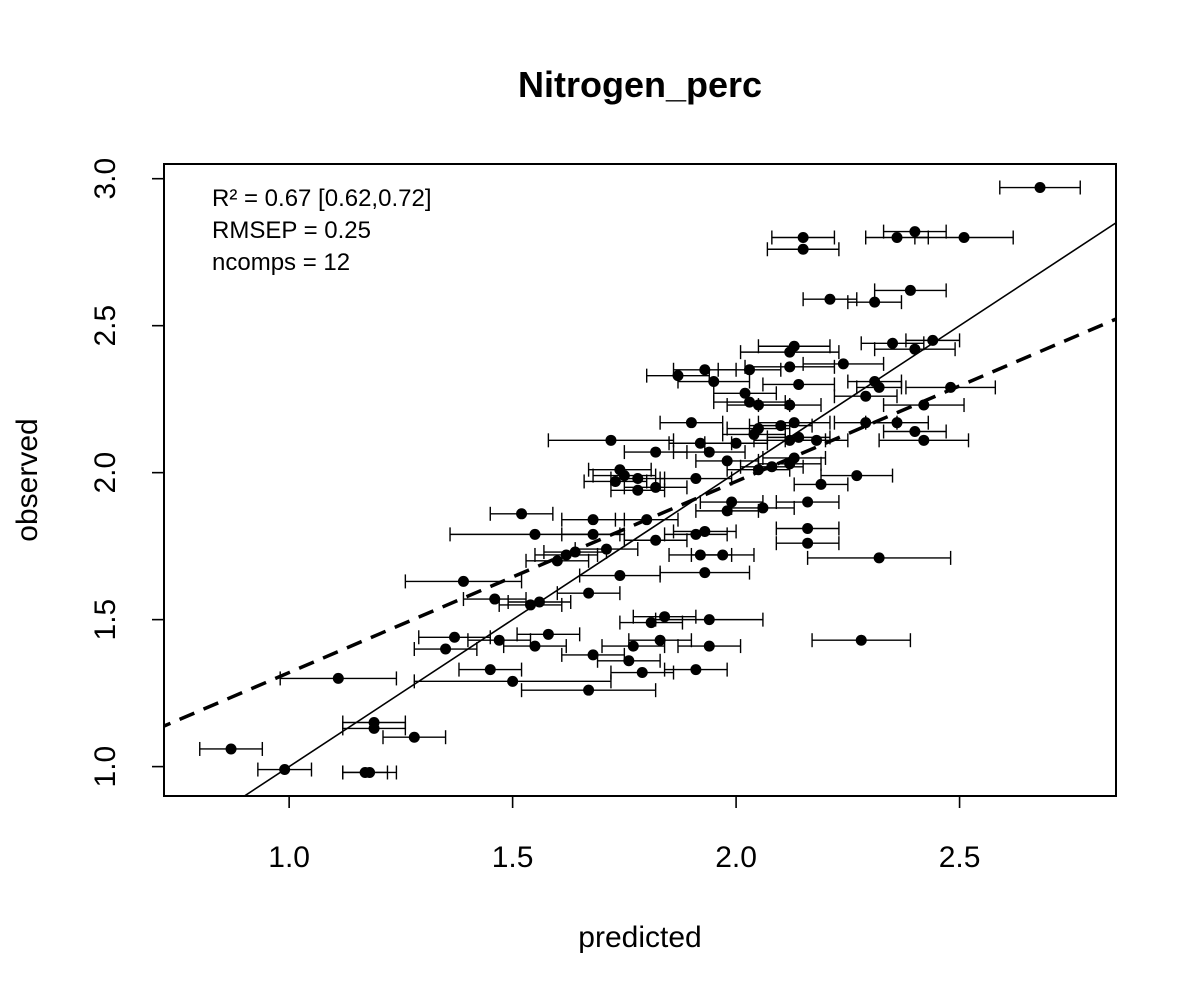 Image resolution: width=1200 pixels, height=1000 pixels. I want to click on rmsep-annotation: RMSEP = 0.25, so click(291, 230).